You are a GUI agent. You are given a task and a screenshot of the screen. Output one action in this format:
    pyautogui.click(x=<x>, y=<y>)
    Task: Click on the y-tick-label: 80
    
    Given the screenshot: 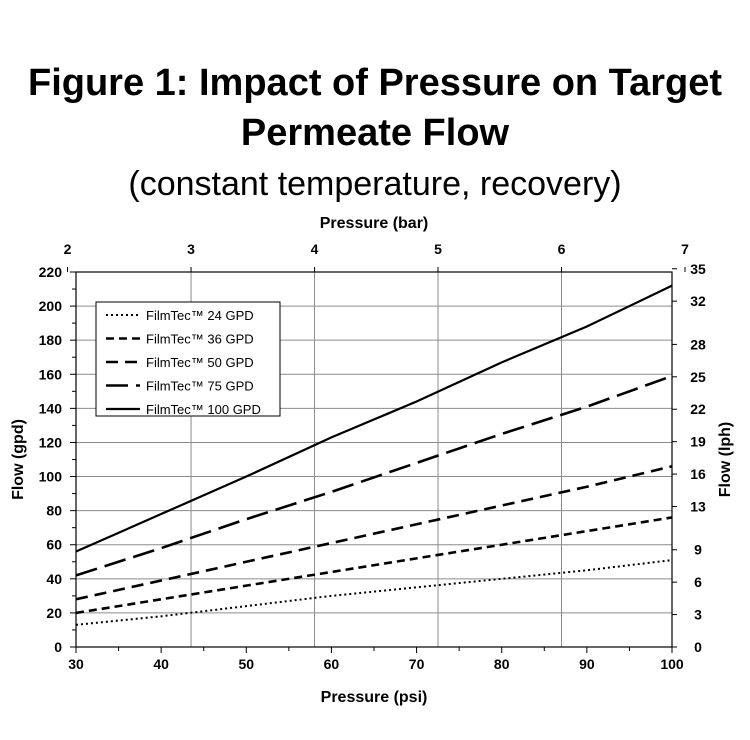 What is the action you would take?
    pyautogui.click(x=54, y=511)
    